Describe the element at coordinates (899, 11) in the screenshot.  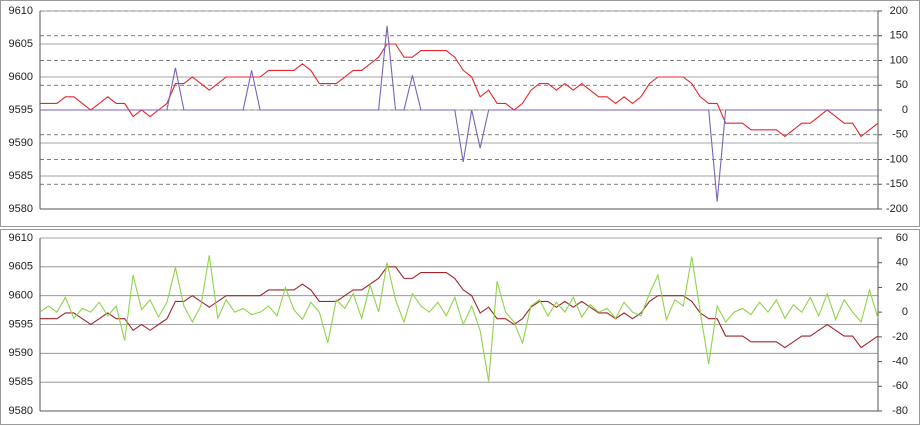
I see `y2-tick-label: 200` at that location.